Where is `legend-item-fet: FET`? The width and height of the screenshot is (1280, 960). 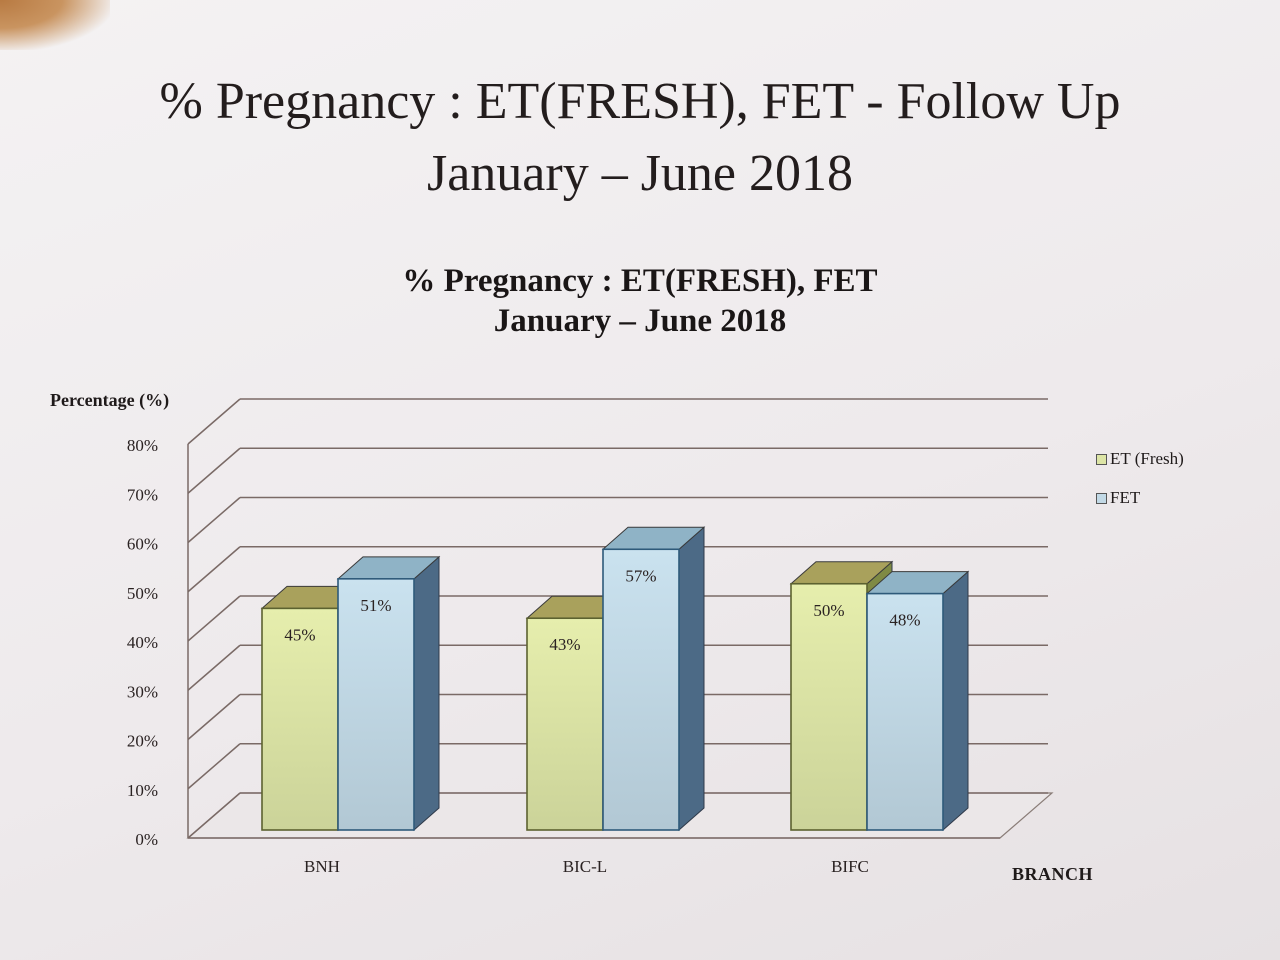
legend-item-fet: FET is located at coordinates (1140, 498).